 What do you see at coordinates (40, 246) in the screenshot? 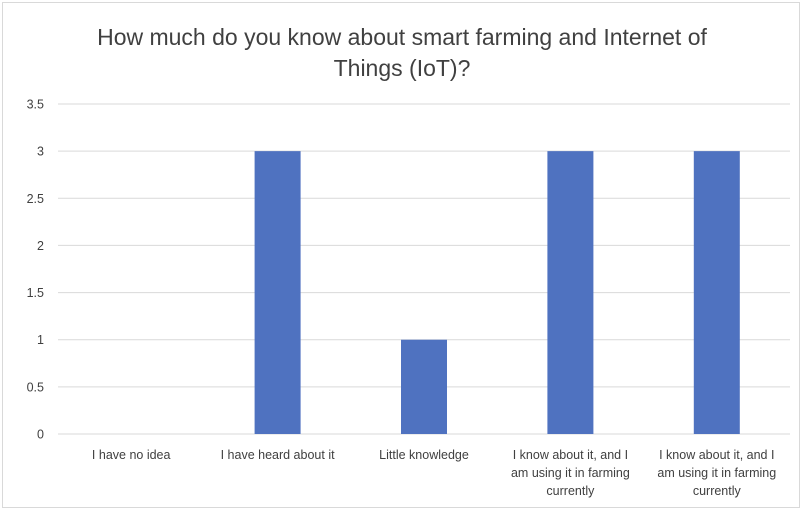
I see `y-tick-label: 2` at bounding box center [40, 246].